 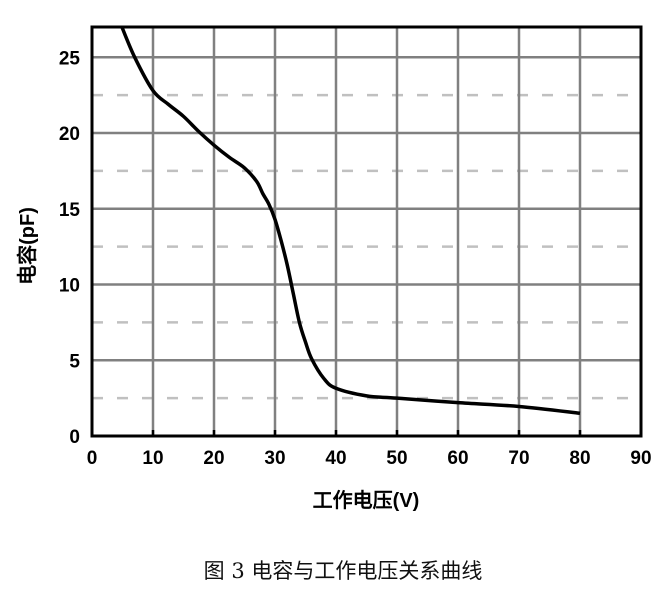 What do you see at coordinates (457, 458) in the screenshot?
I see `x-tick-label: 60` at bounding box center [457, 458].